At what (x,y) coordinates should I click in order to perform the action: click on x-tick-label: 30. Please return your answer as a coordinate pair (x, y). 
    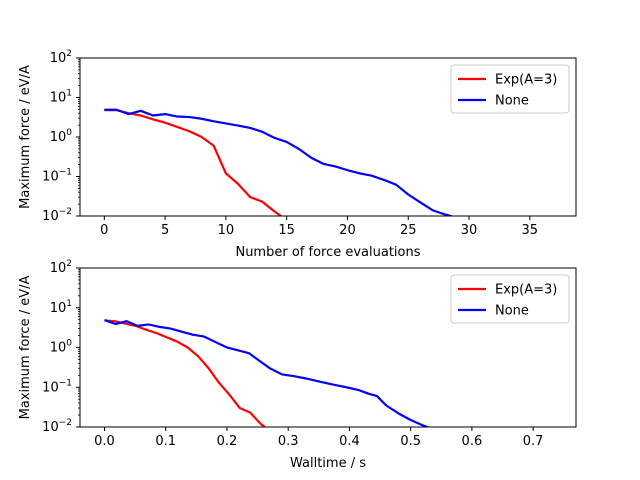
    Looking at the image, I should click on (469, 230).